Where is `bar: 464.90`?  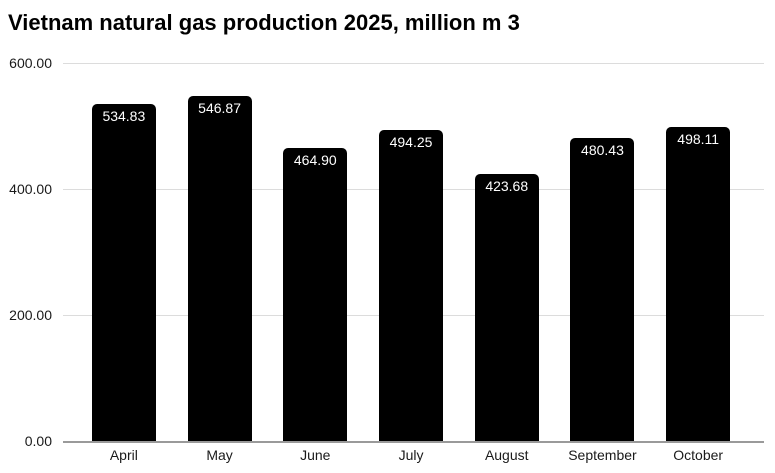
bar: 464.90 is located at coordinates (315, 294).